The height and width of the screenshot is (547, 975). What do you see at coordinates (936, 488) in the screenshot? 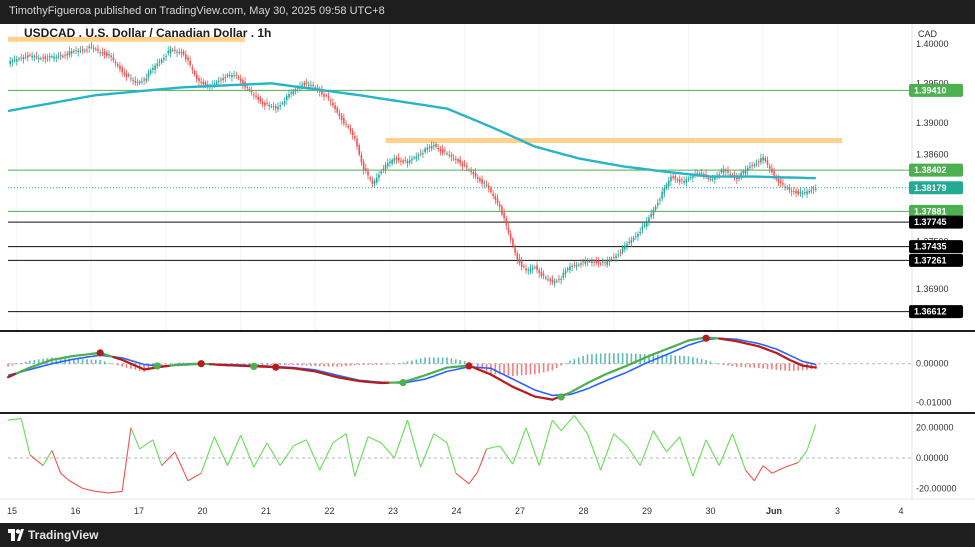
I see `oscillator-axis-tick-label: -20.00000` at bounding box center [936, 488].